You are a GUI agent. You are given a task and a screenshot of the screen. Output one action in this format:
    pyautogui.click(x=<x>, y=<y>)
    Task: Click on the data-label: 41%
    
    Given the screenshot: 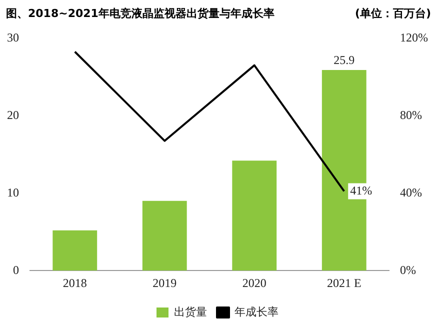 What is the action you would take?
    pyautogui.click(x=361, y=190)
    